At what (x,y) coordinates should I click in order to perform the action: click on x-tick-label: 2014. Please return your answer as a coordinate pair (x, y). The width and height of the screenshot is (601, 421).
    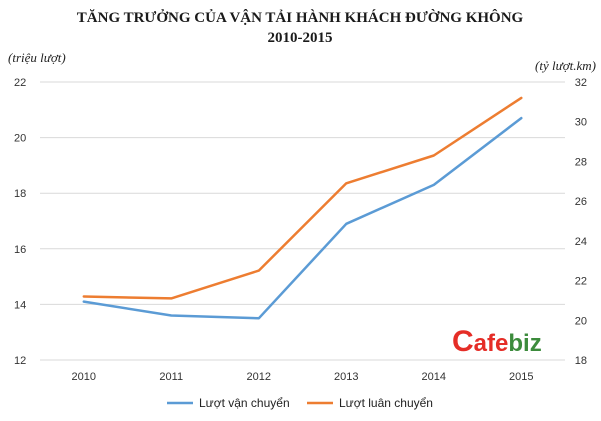
    Looking at the image, I should click on (434, 377).